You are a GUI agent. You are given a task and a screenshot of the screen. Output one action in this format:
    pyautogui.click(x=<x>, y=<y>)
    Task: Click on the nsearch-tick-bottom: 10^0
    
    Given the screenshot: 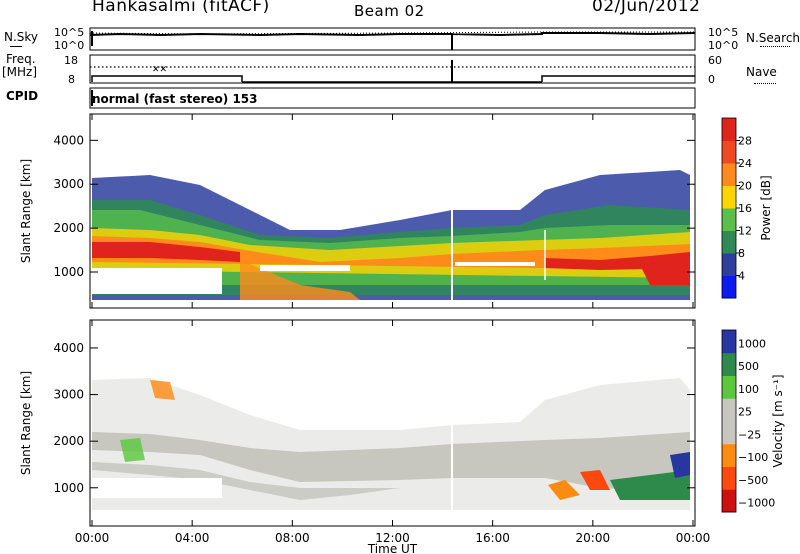 What is the action you would take?
    pyautogui.click(x=723, y=45)
    